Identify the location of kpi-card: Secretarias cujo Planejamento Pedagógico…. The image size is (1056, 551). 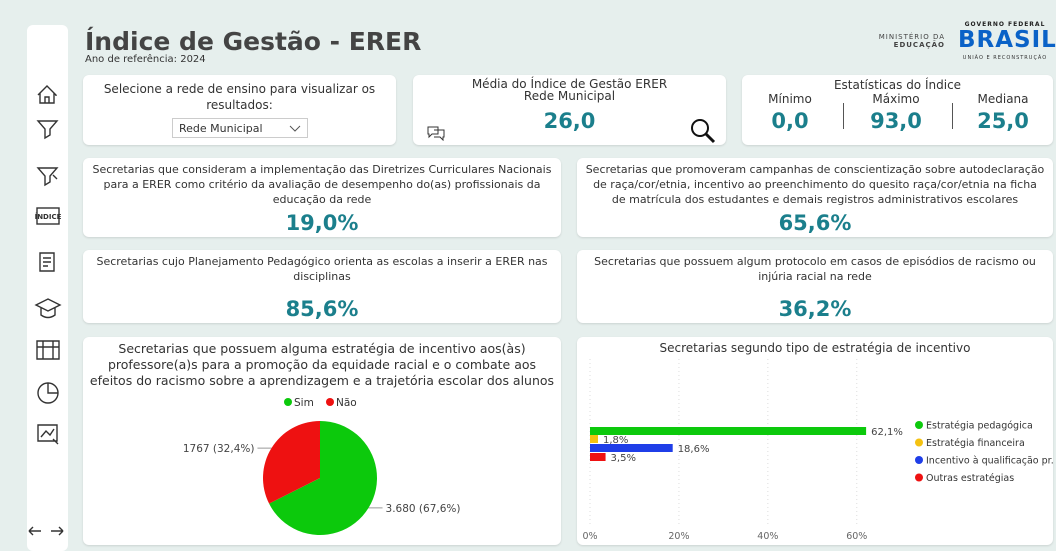
(322, 286).